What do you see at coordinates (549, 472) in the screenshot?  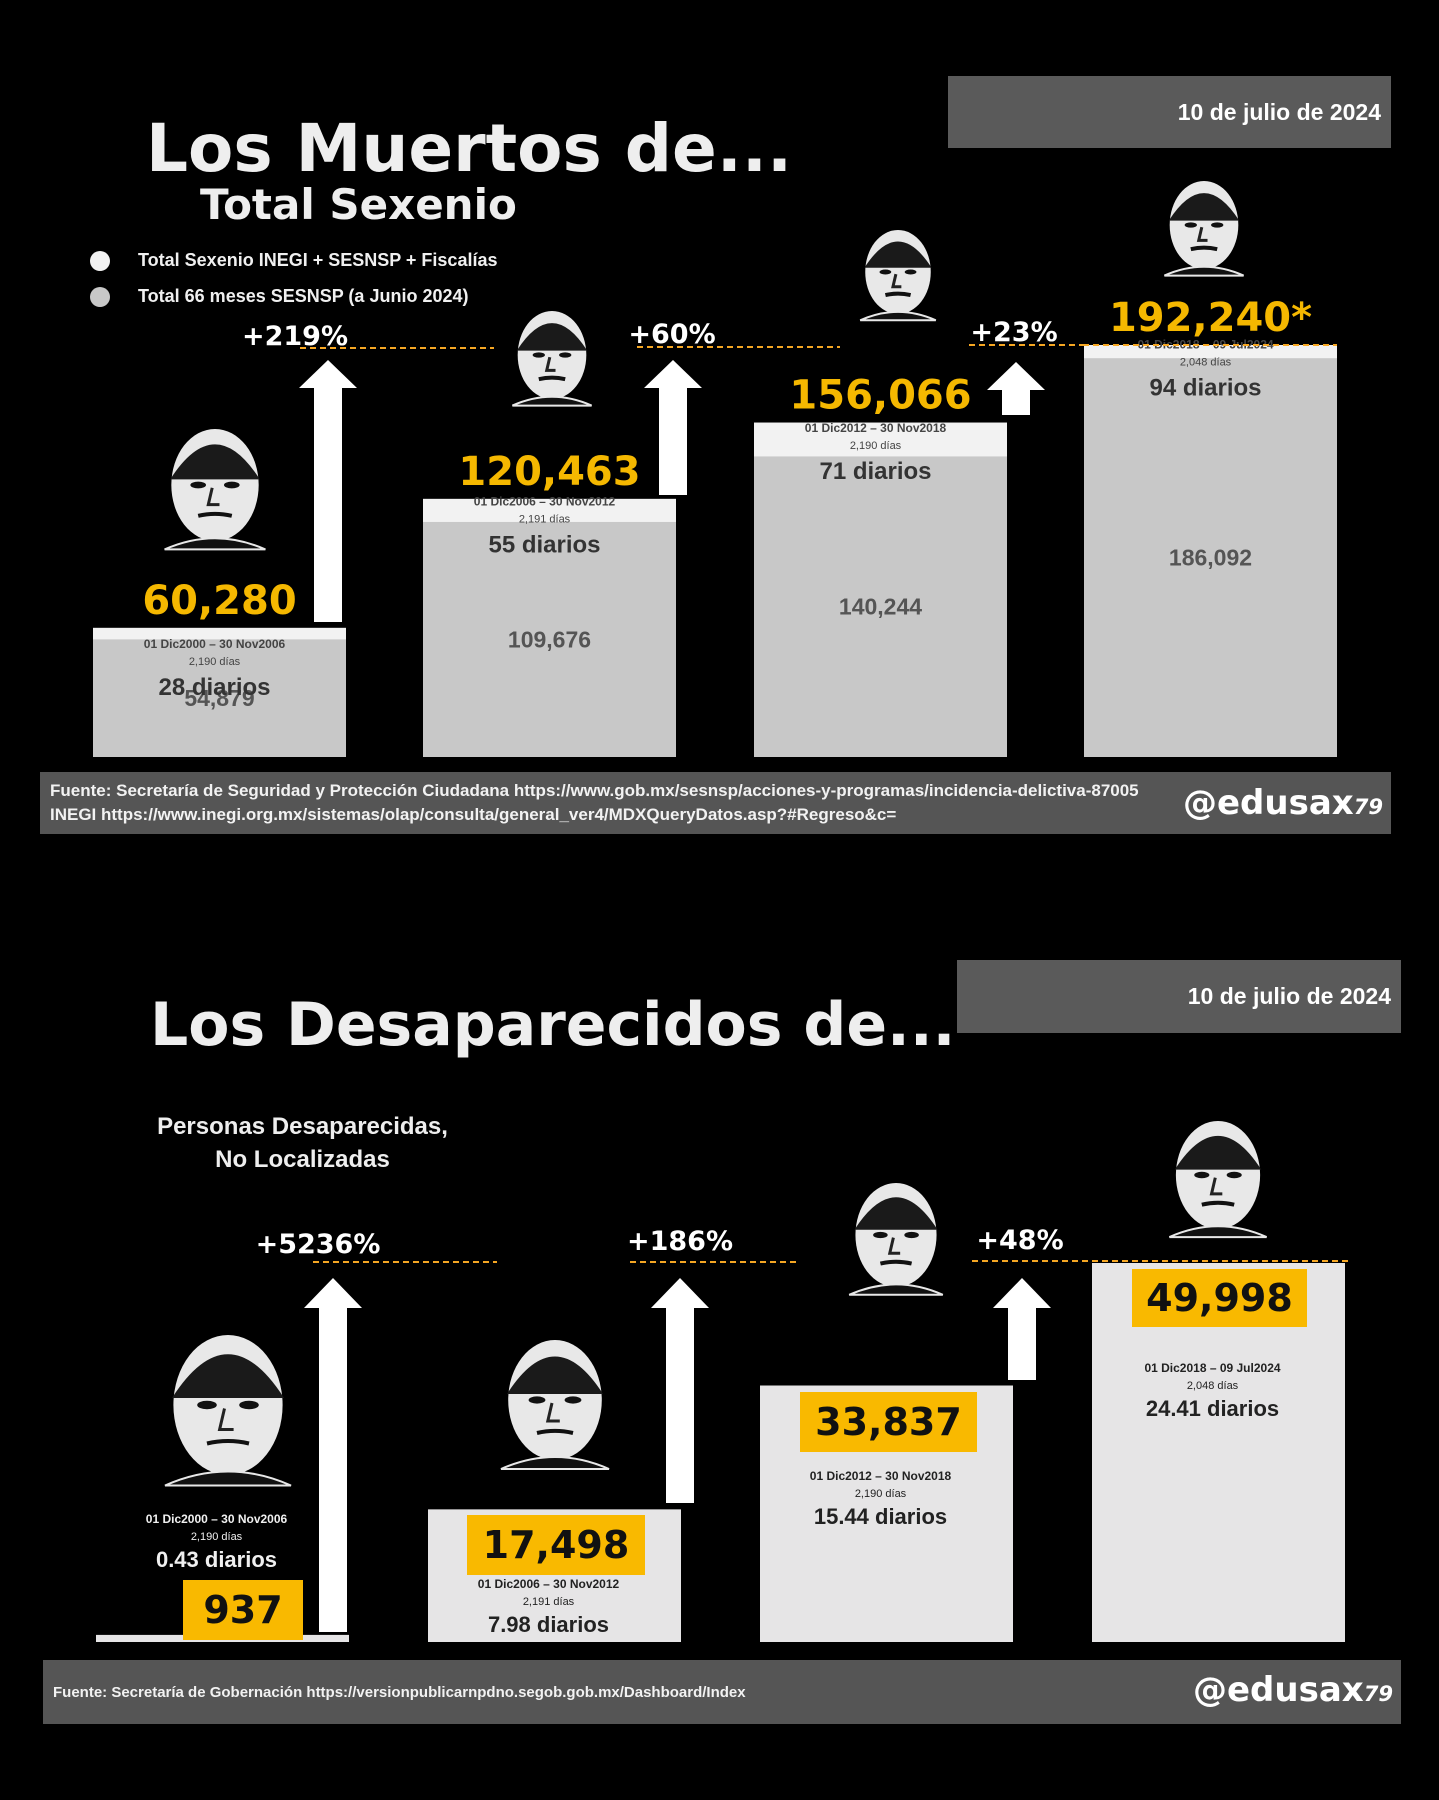 I see `total-value-label: 120,463` at bounding box center [549, 472].